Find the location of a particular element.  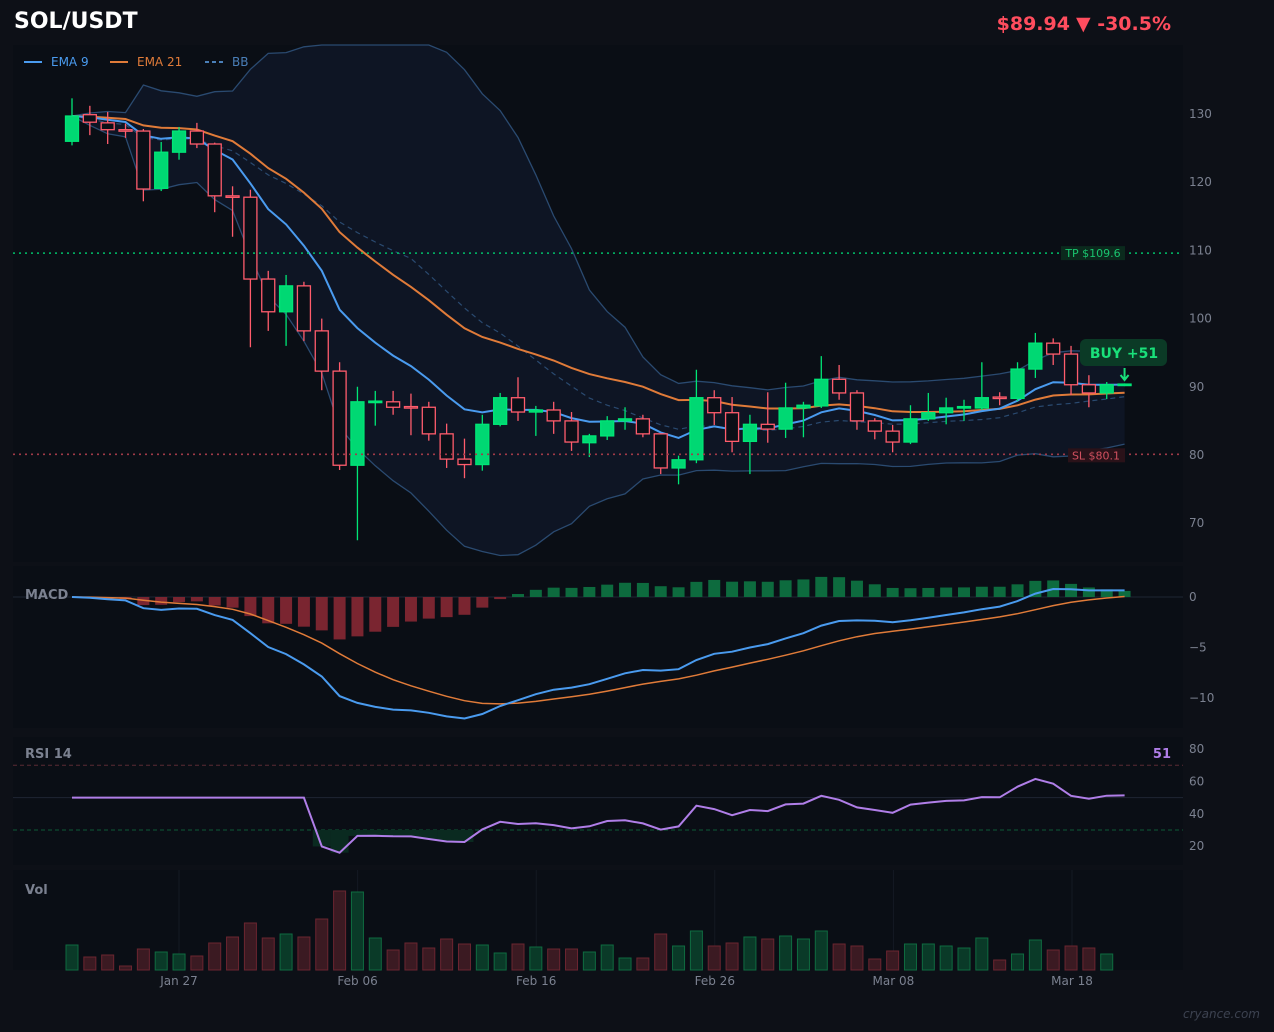

macd-tick-label: −10 is located at coordinates (1201, 698).